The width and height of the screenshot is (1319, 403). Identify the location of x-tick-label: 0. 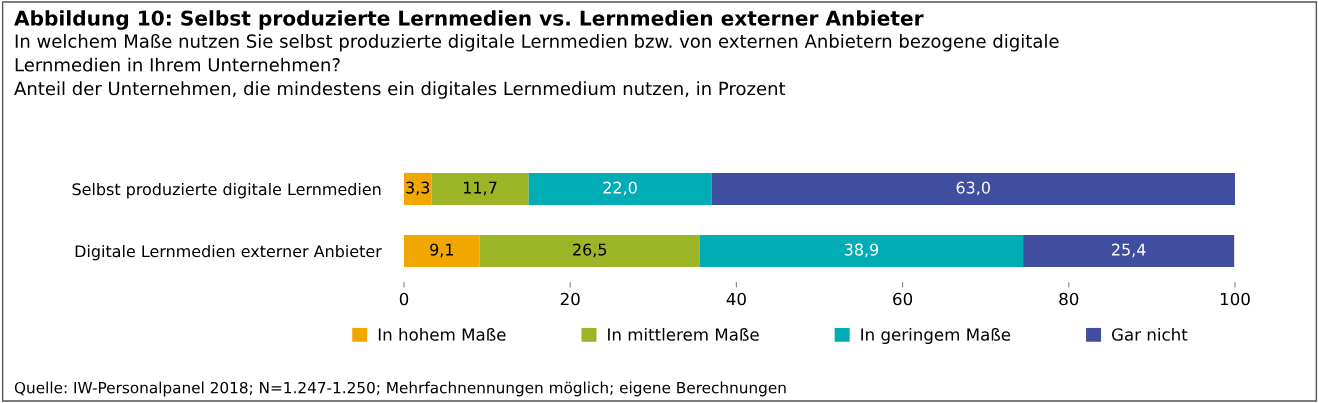
(404, 299).